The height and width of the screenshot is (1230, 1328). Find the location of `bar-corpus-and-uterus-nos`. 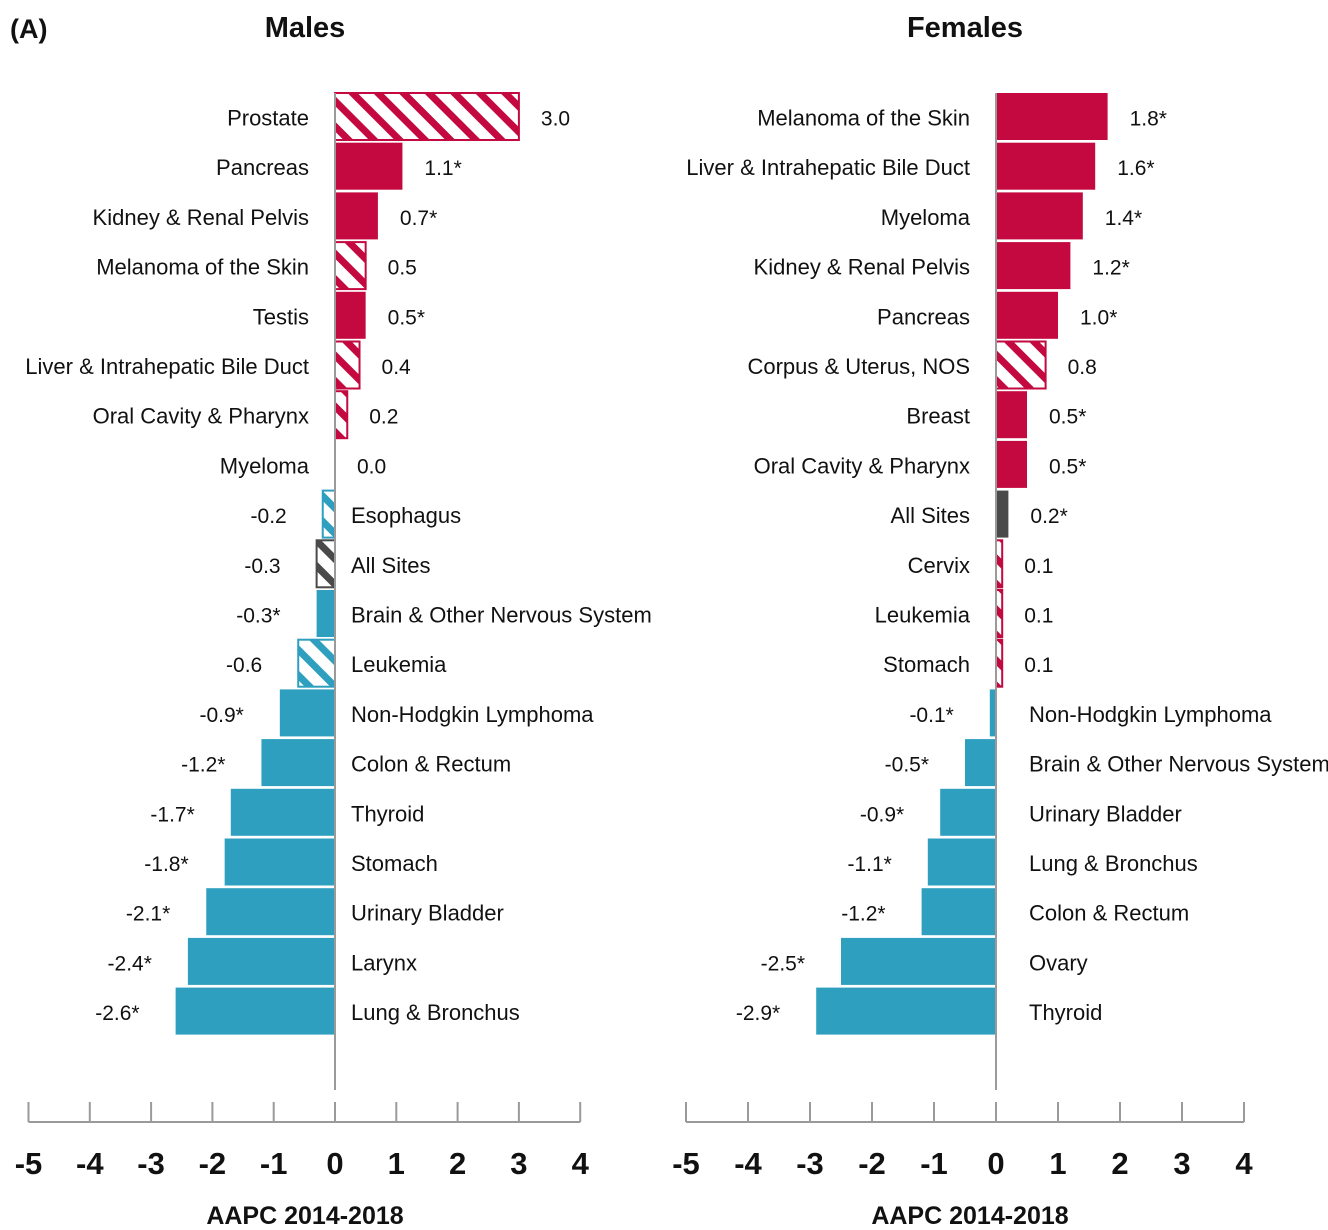

bar-corpus-and-uterus-nos is located at coordinates (1021, 365).